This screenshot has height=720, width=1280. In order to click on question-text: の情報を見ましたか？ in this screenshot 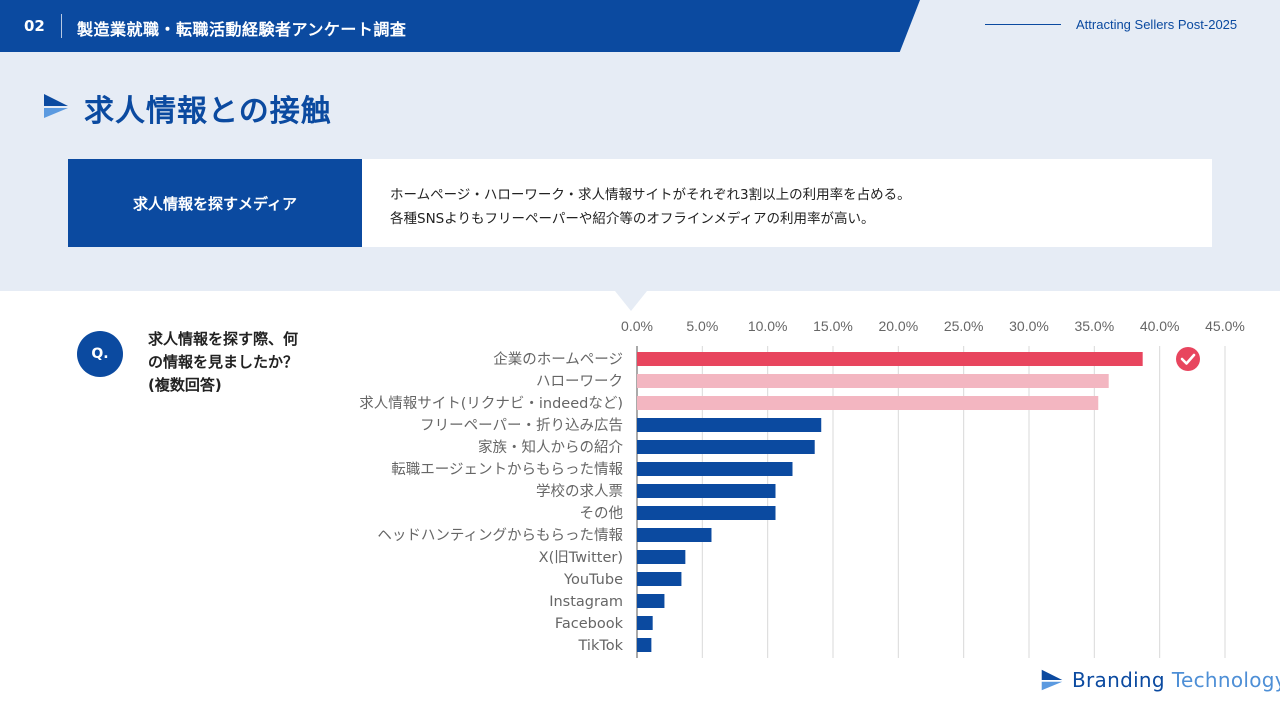, I will do `click(223, 362)`.